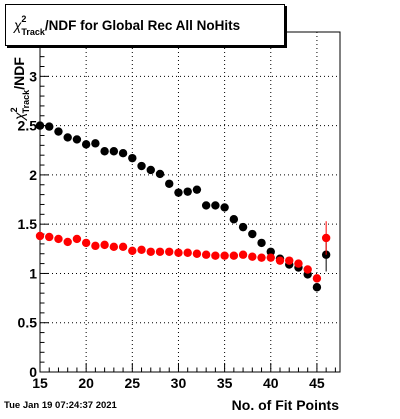 This screenshot has height=419, width=400. Describe the element at coordinates (60, 405) in the screenshot. I see `timestamp: Tue Jan 19 07:24:37 2021` at that location.